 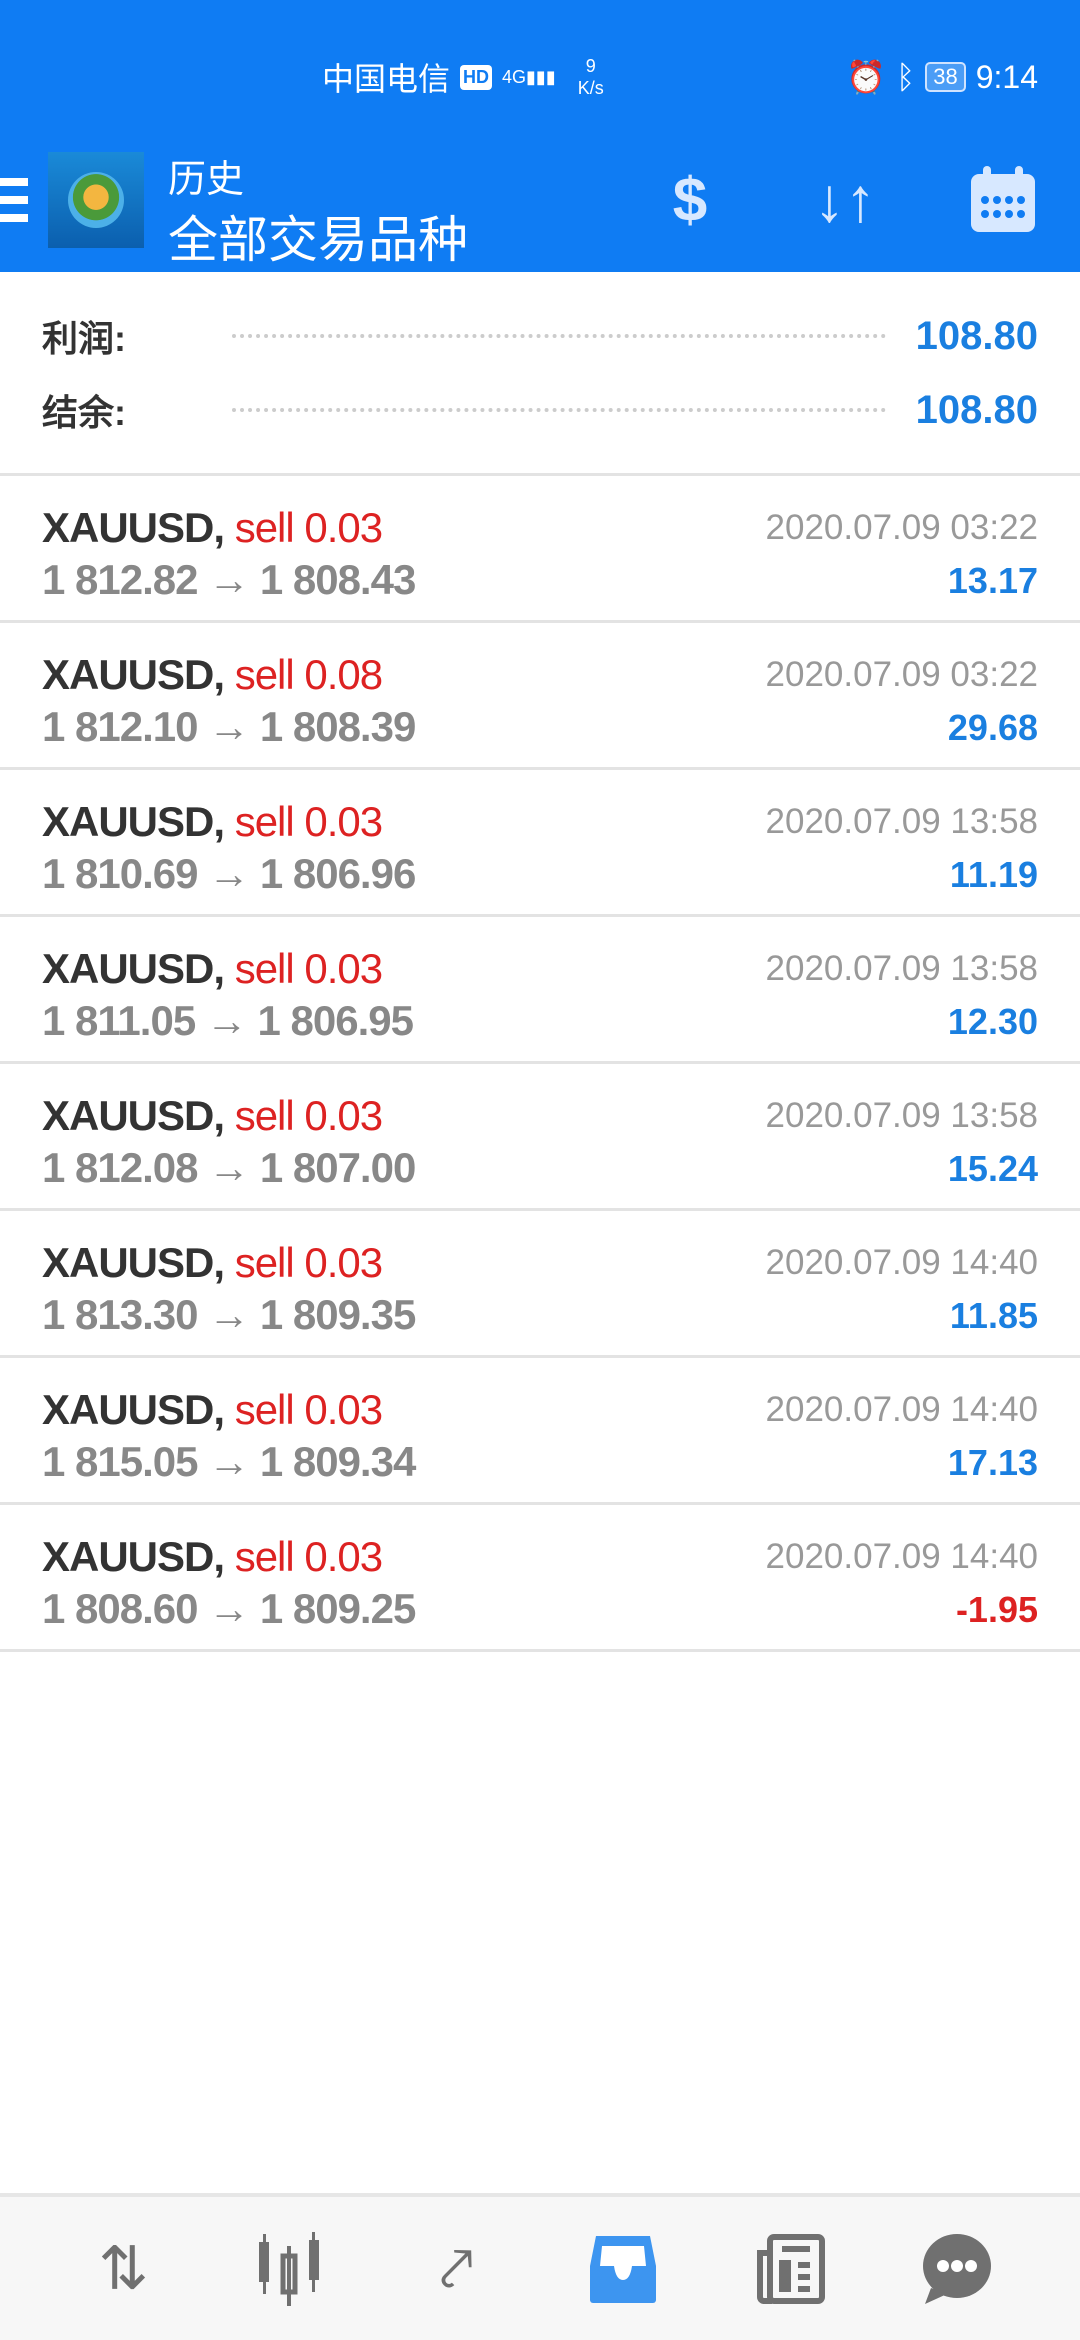 What do you see at coordinates (96, 200) in the screenshot?
I see `app-logo` at bounding box center [96, 200].